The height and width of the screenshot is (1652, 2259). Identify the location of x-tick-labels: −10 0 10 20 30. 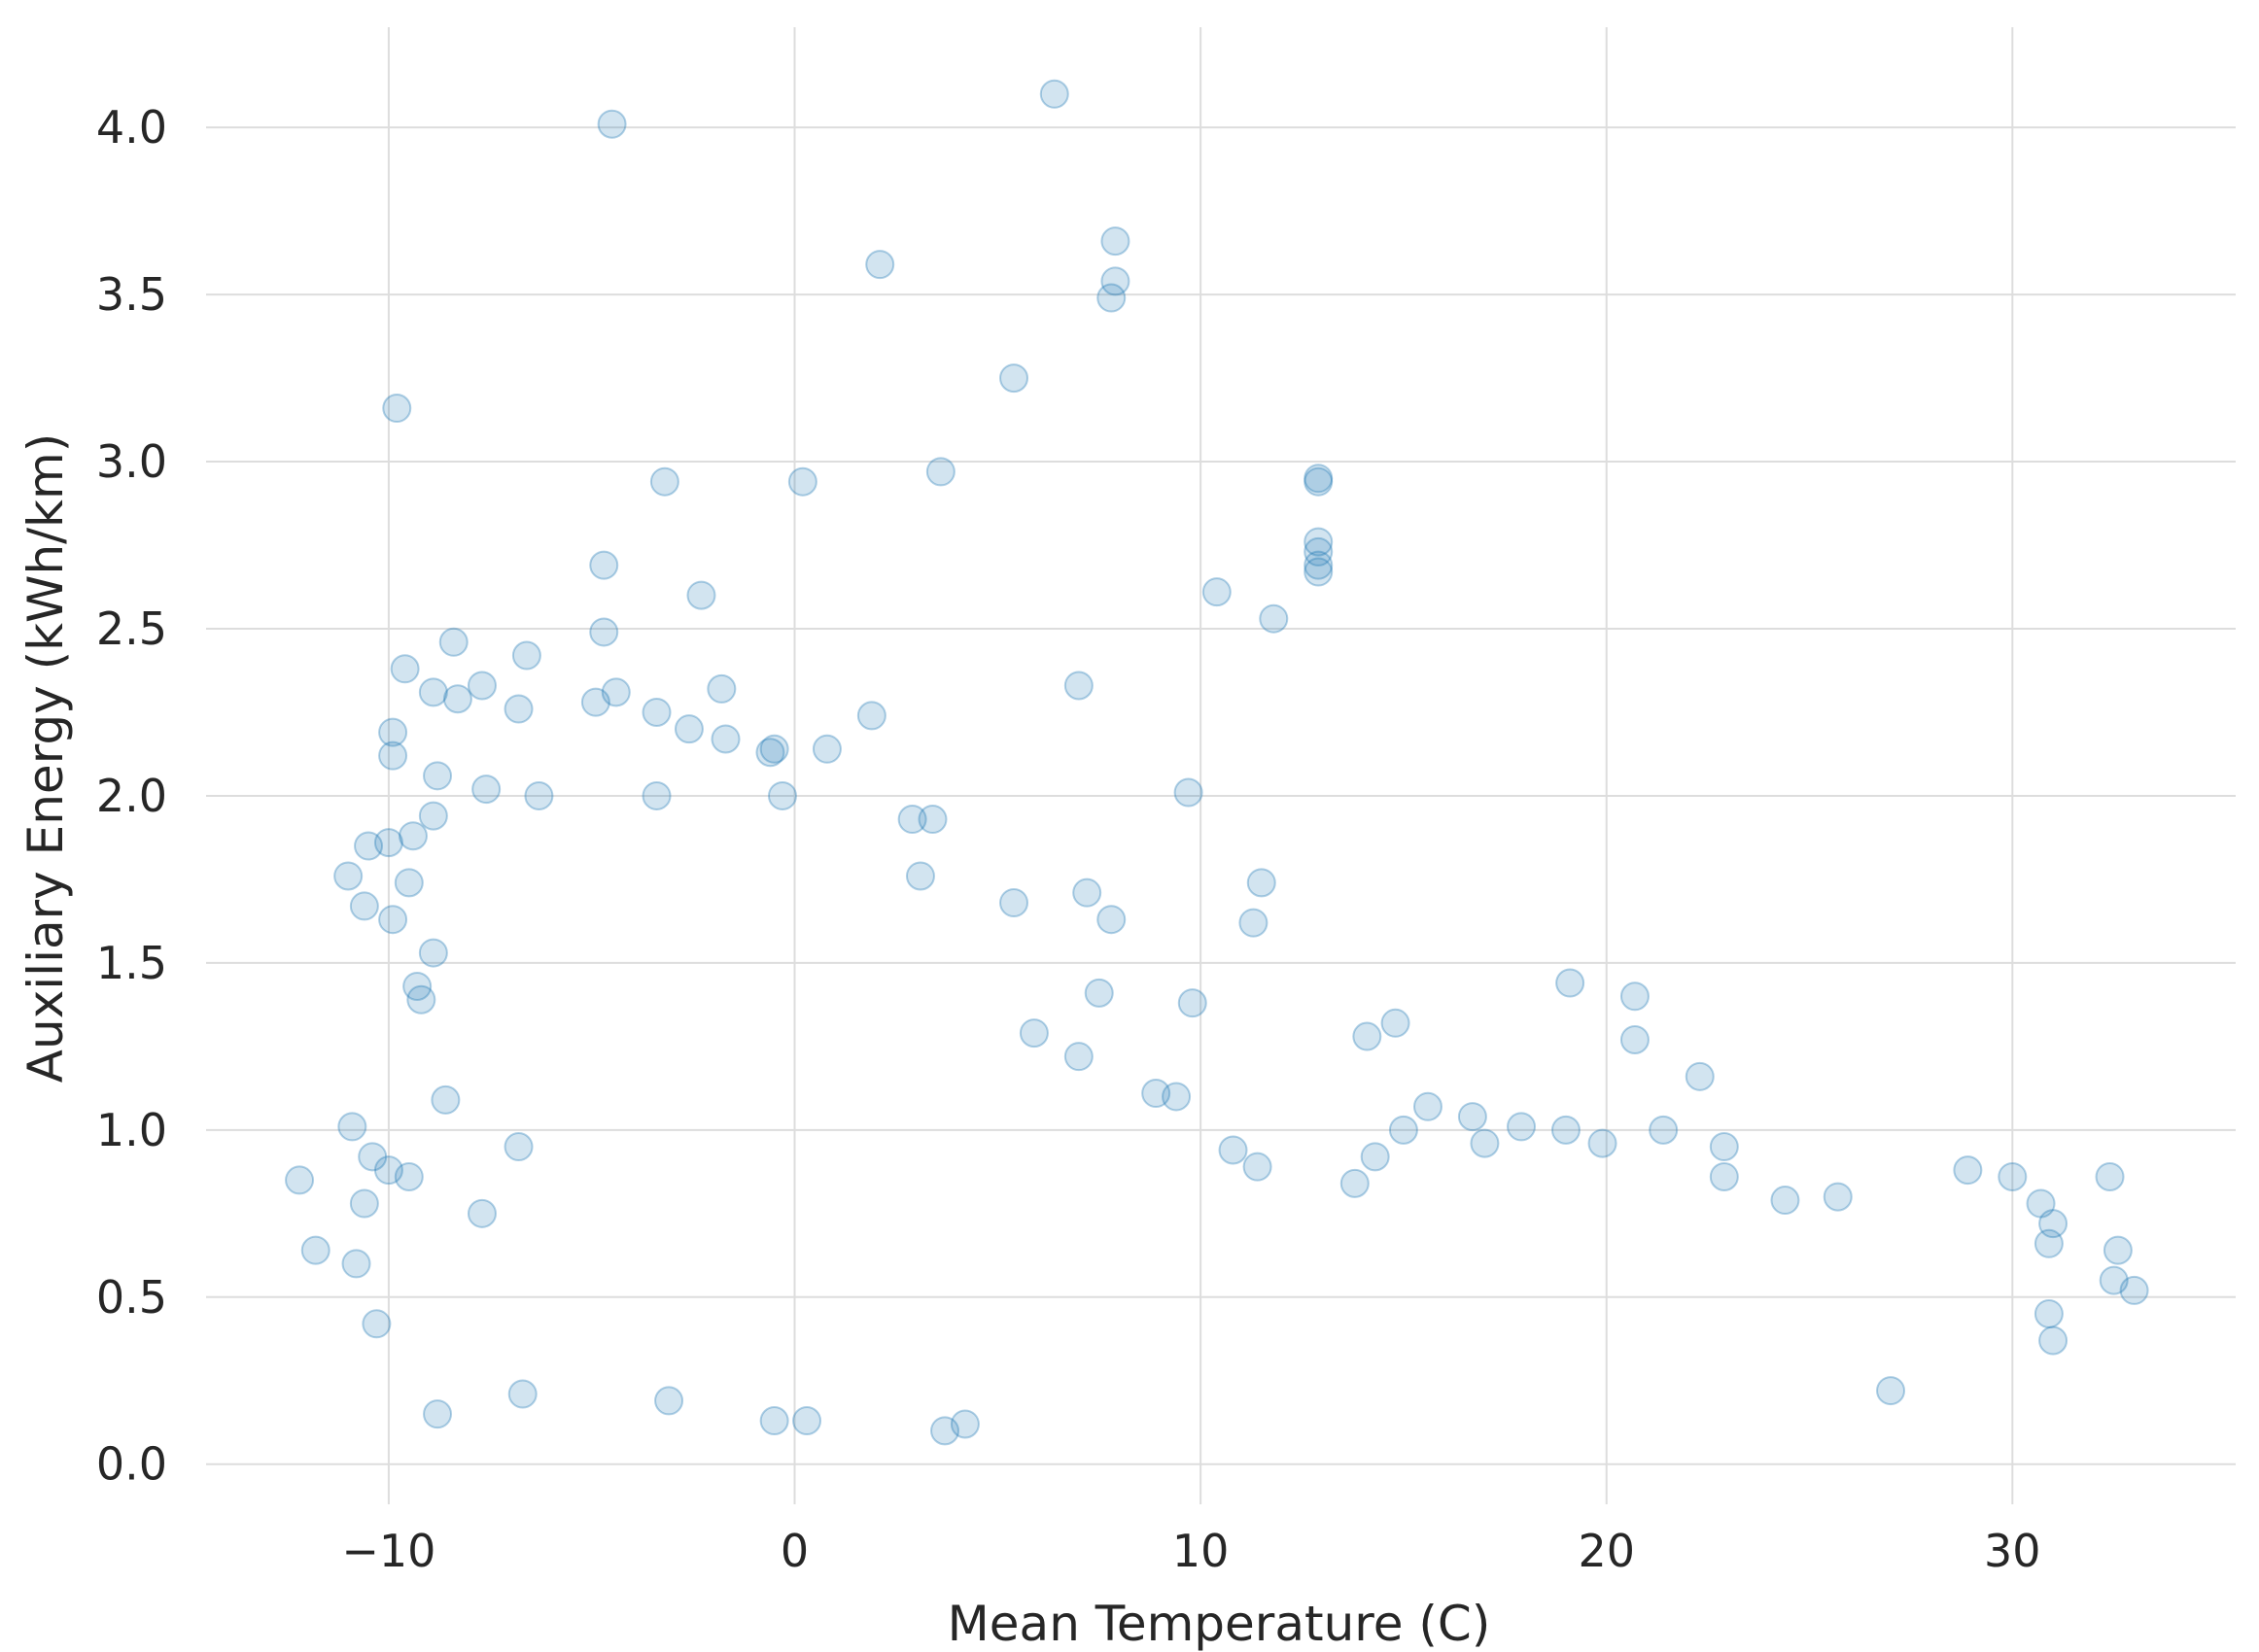
(1190, 1551).